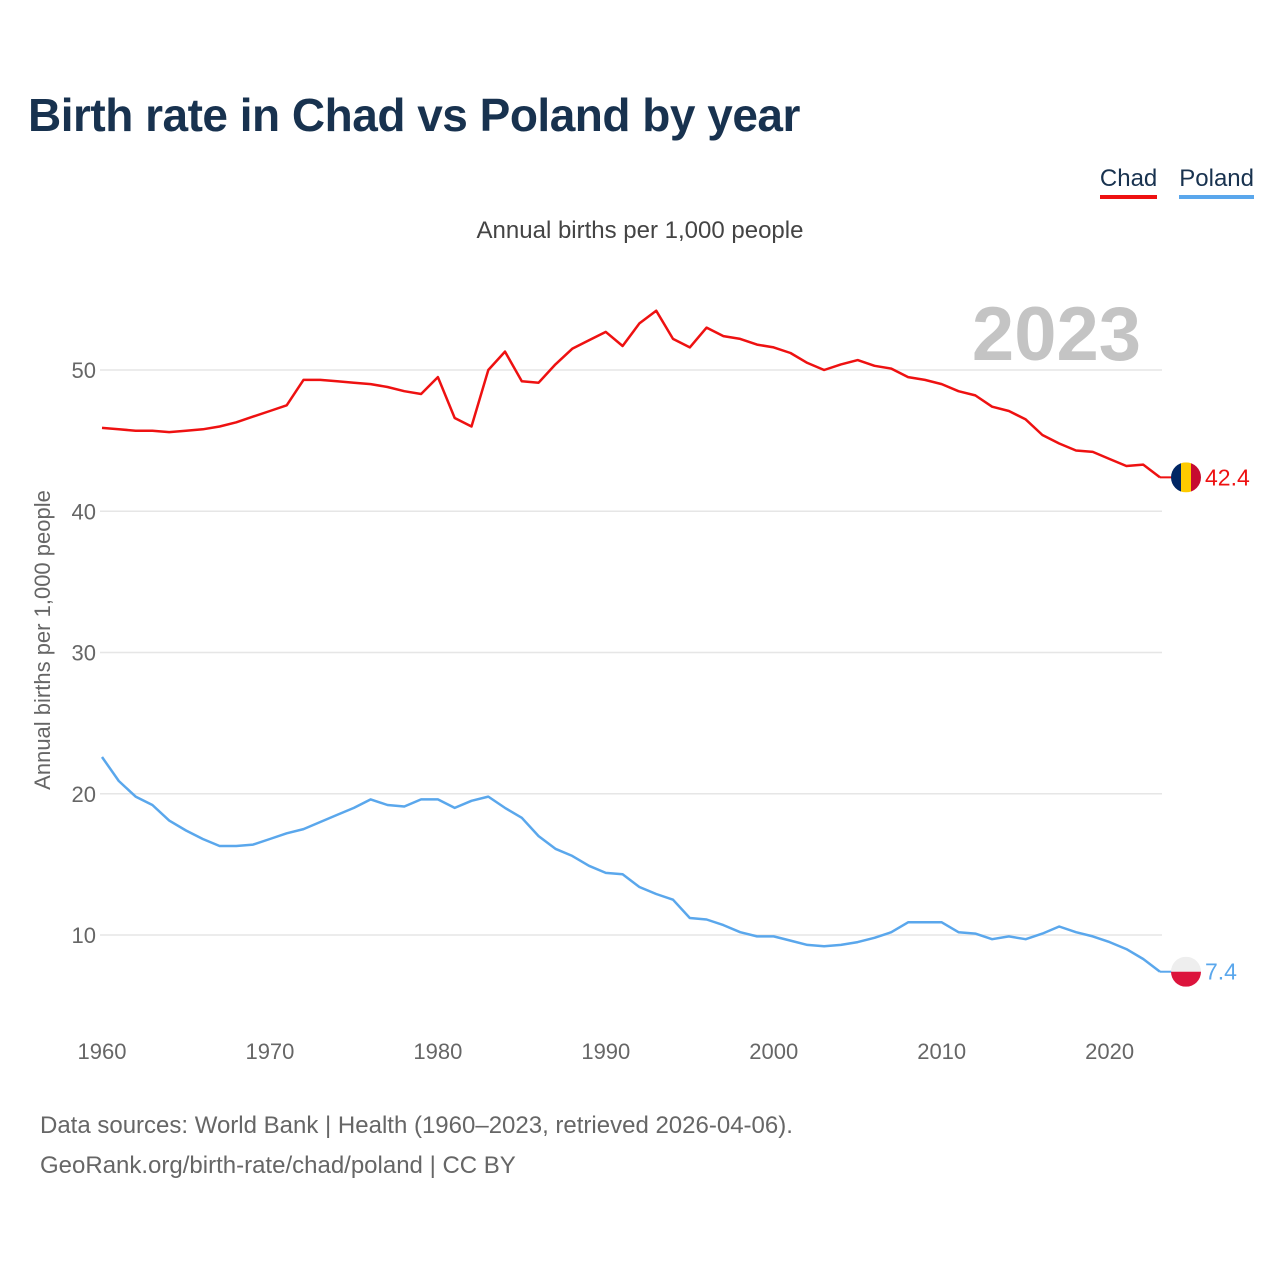  Describe the element at coordinates (1216, 182) in the screenshot. I see `legend-item-poland: Poland` at that location.